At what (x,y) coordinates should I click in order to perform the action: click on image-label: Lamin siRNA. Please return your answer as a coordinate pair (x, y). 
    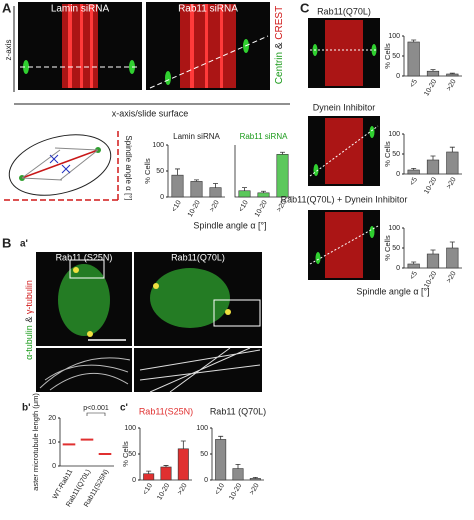
    Looking at the image, I should click on (80, 9).